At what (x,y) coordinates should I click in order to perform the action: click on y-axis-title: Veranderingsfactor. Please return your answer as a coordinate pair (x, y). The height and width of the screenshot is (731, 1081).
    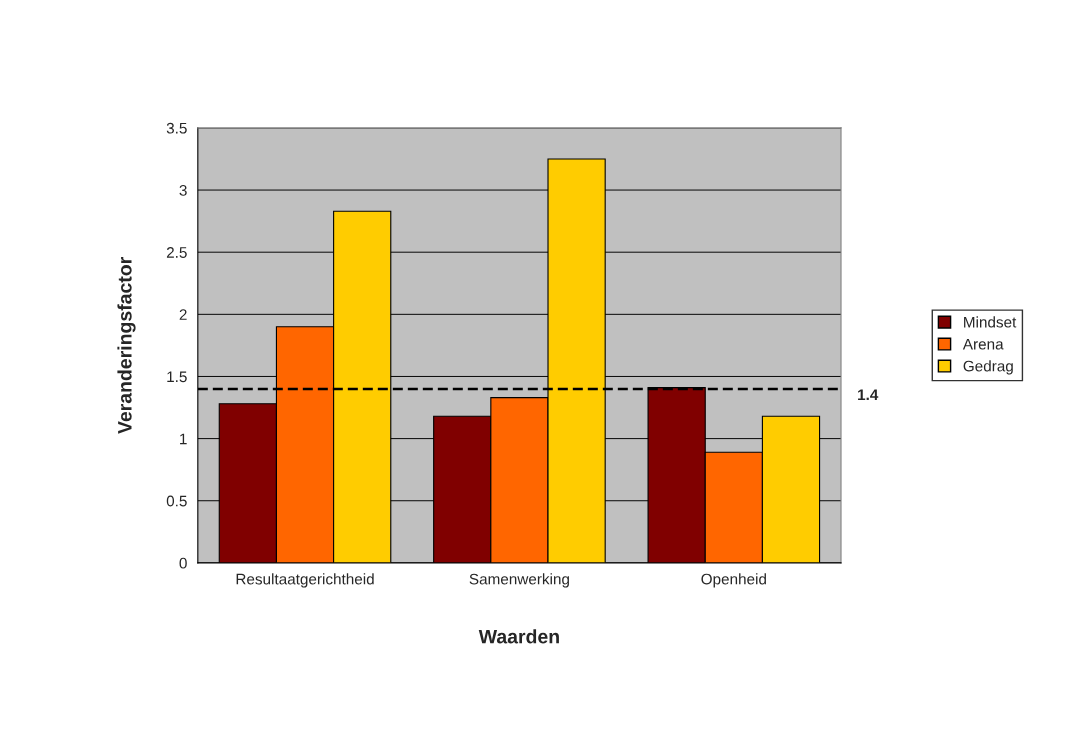
    Looking at the image, I should click on (126, 345).